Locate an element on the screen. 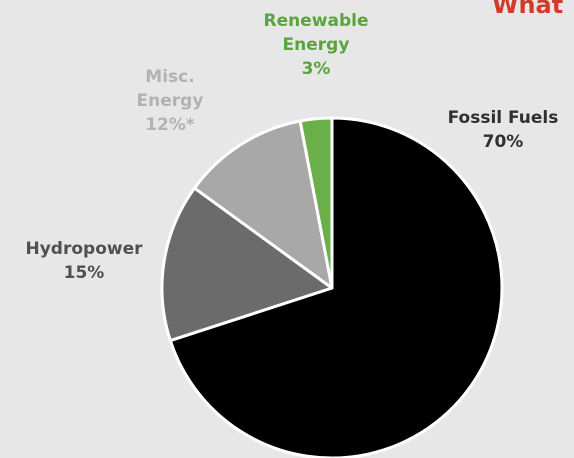 The height and width of the screenshot is (458, 574). label-hydropower: Hydropower 15% is located at coordinates (84, 261).